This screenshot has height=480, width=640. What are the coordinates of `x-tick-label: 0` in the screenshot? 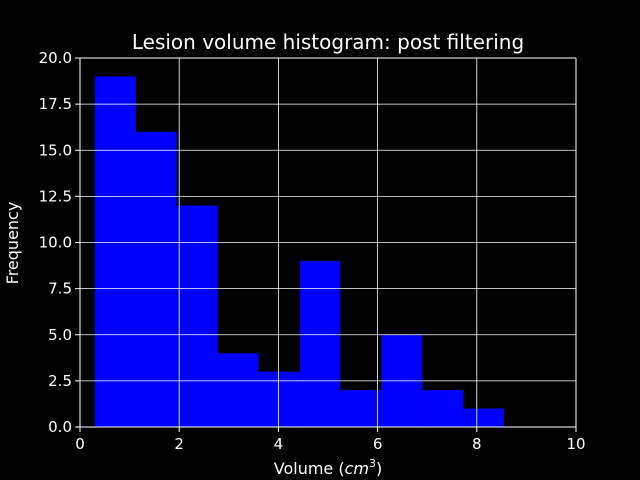 It's located at (80, 444).